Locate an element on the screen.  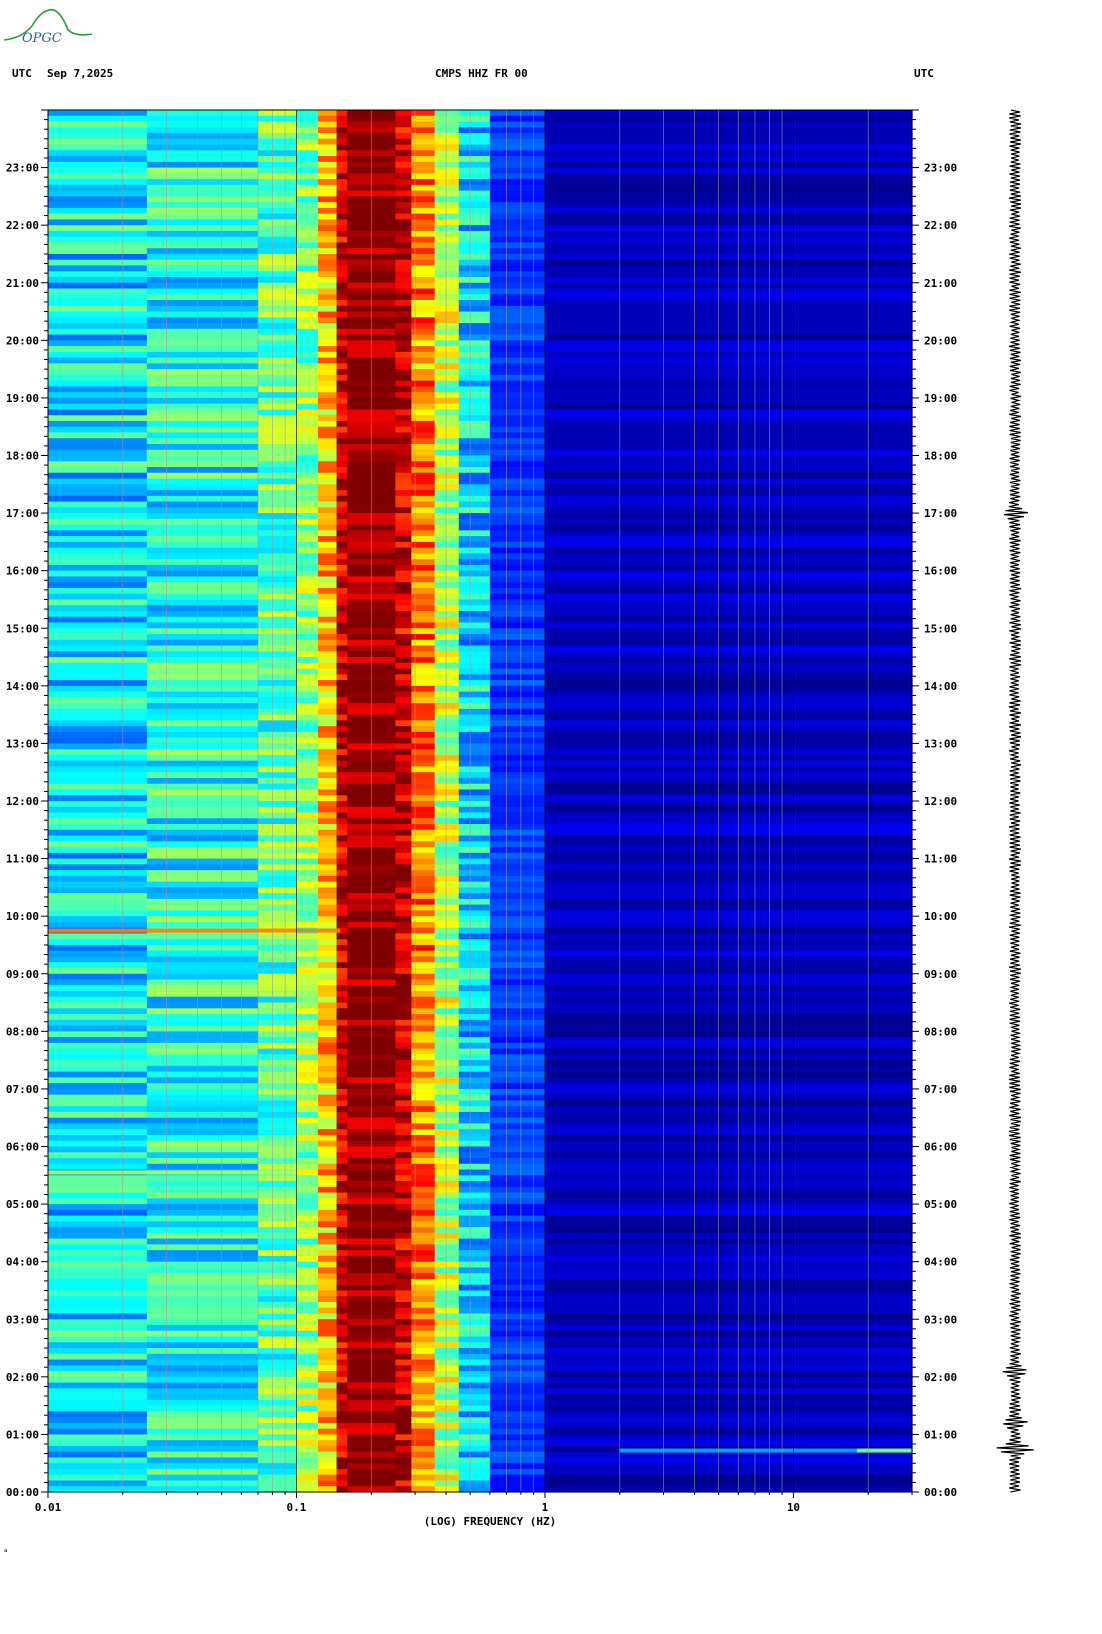
y-tick-label: 09:00 is located at coordinates (22, 974).